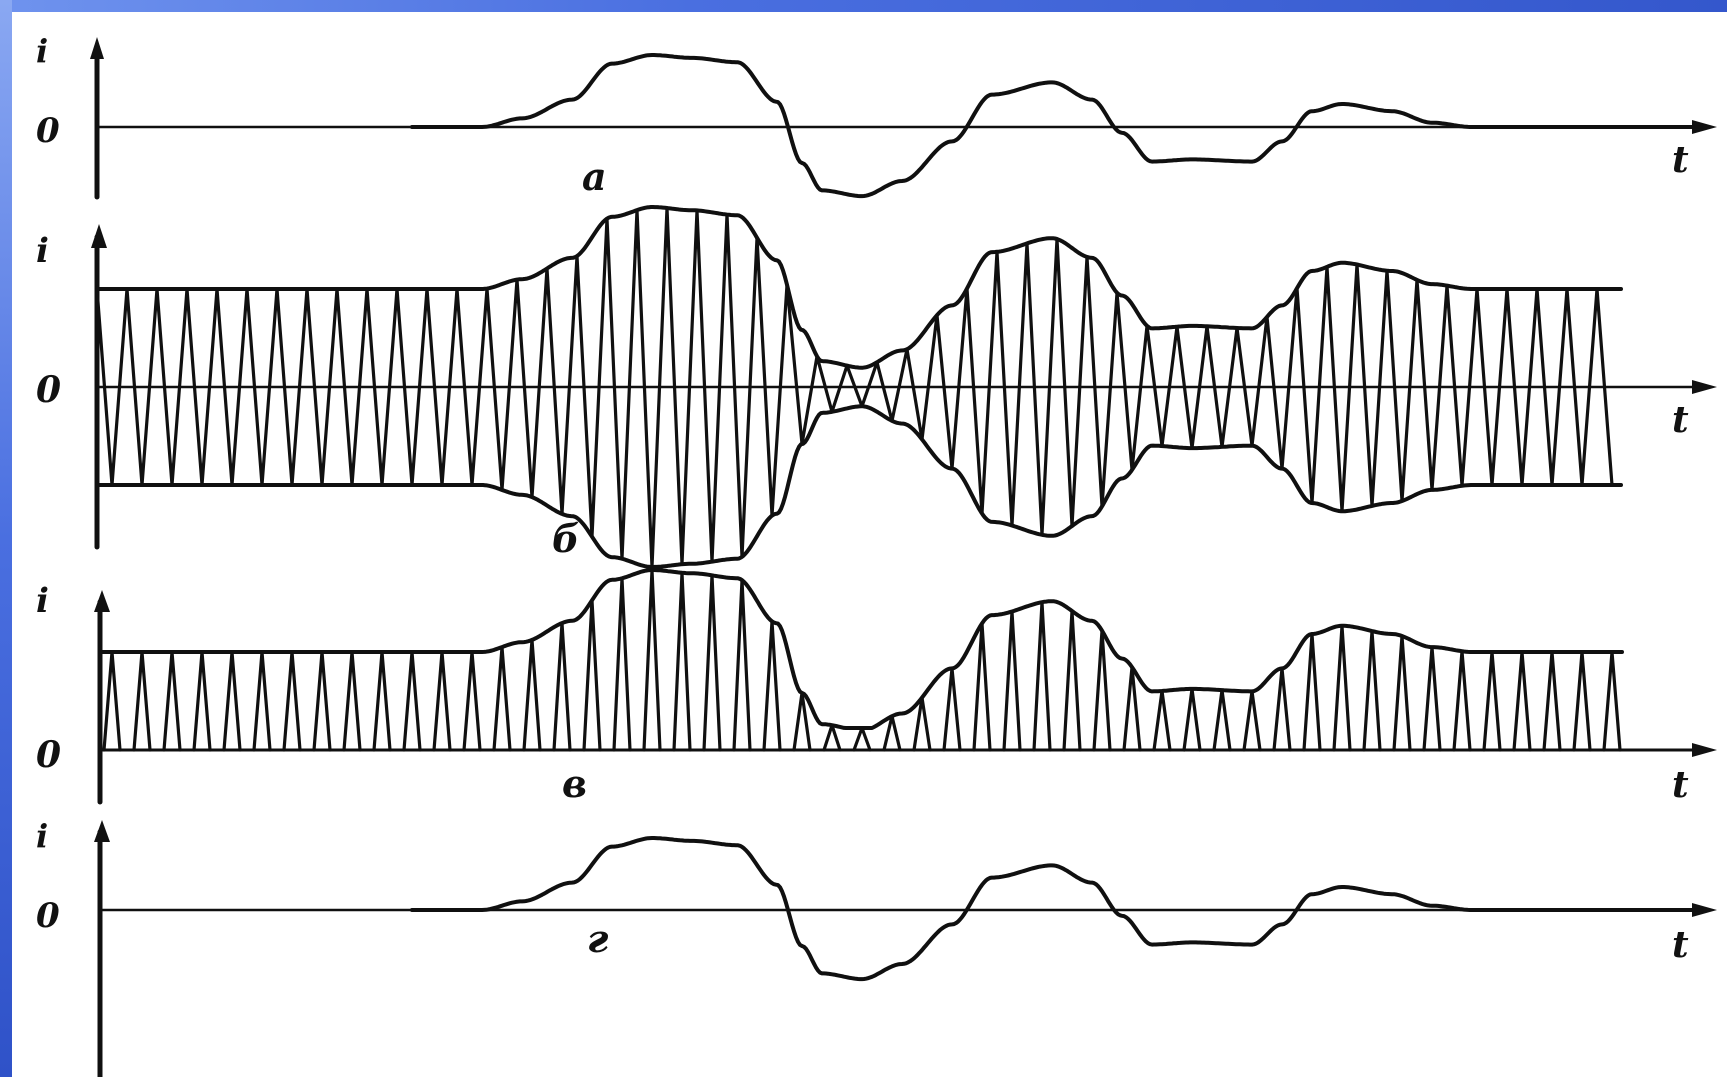  What do you see at coordinates (1704, 127) in the screenshot?
I see `panel-a-t-arrowhead` at bounding box center [1704, 127].